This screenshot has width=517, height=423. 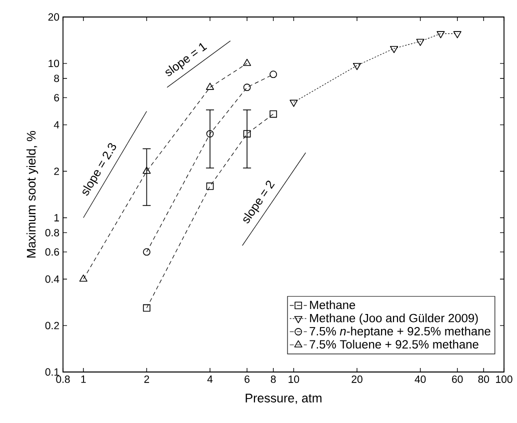 What do you see at coordinates (147, 379) in the screenshot?
I see `x-tick-label: 2` at bounding box center [147, 379].